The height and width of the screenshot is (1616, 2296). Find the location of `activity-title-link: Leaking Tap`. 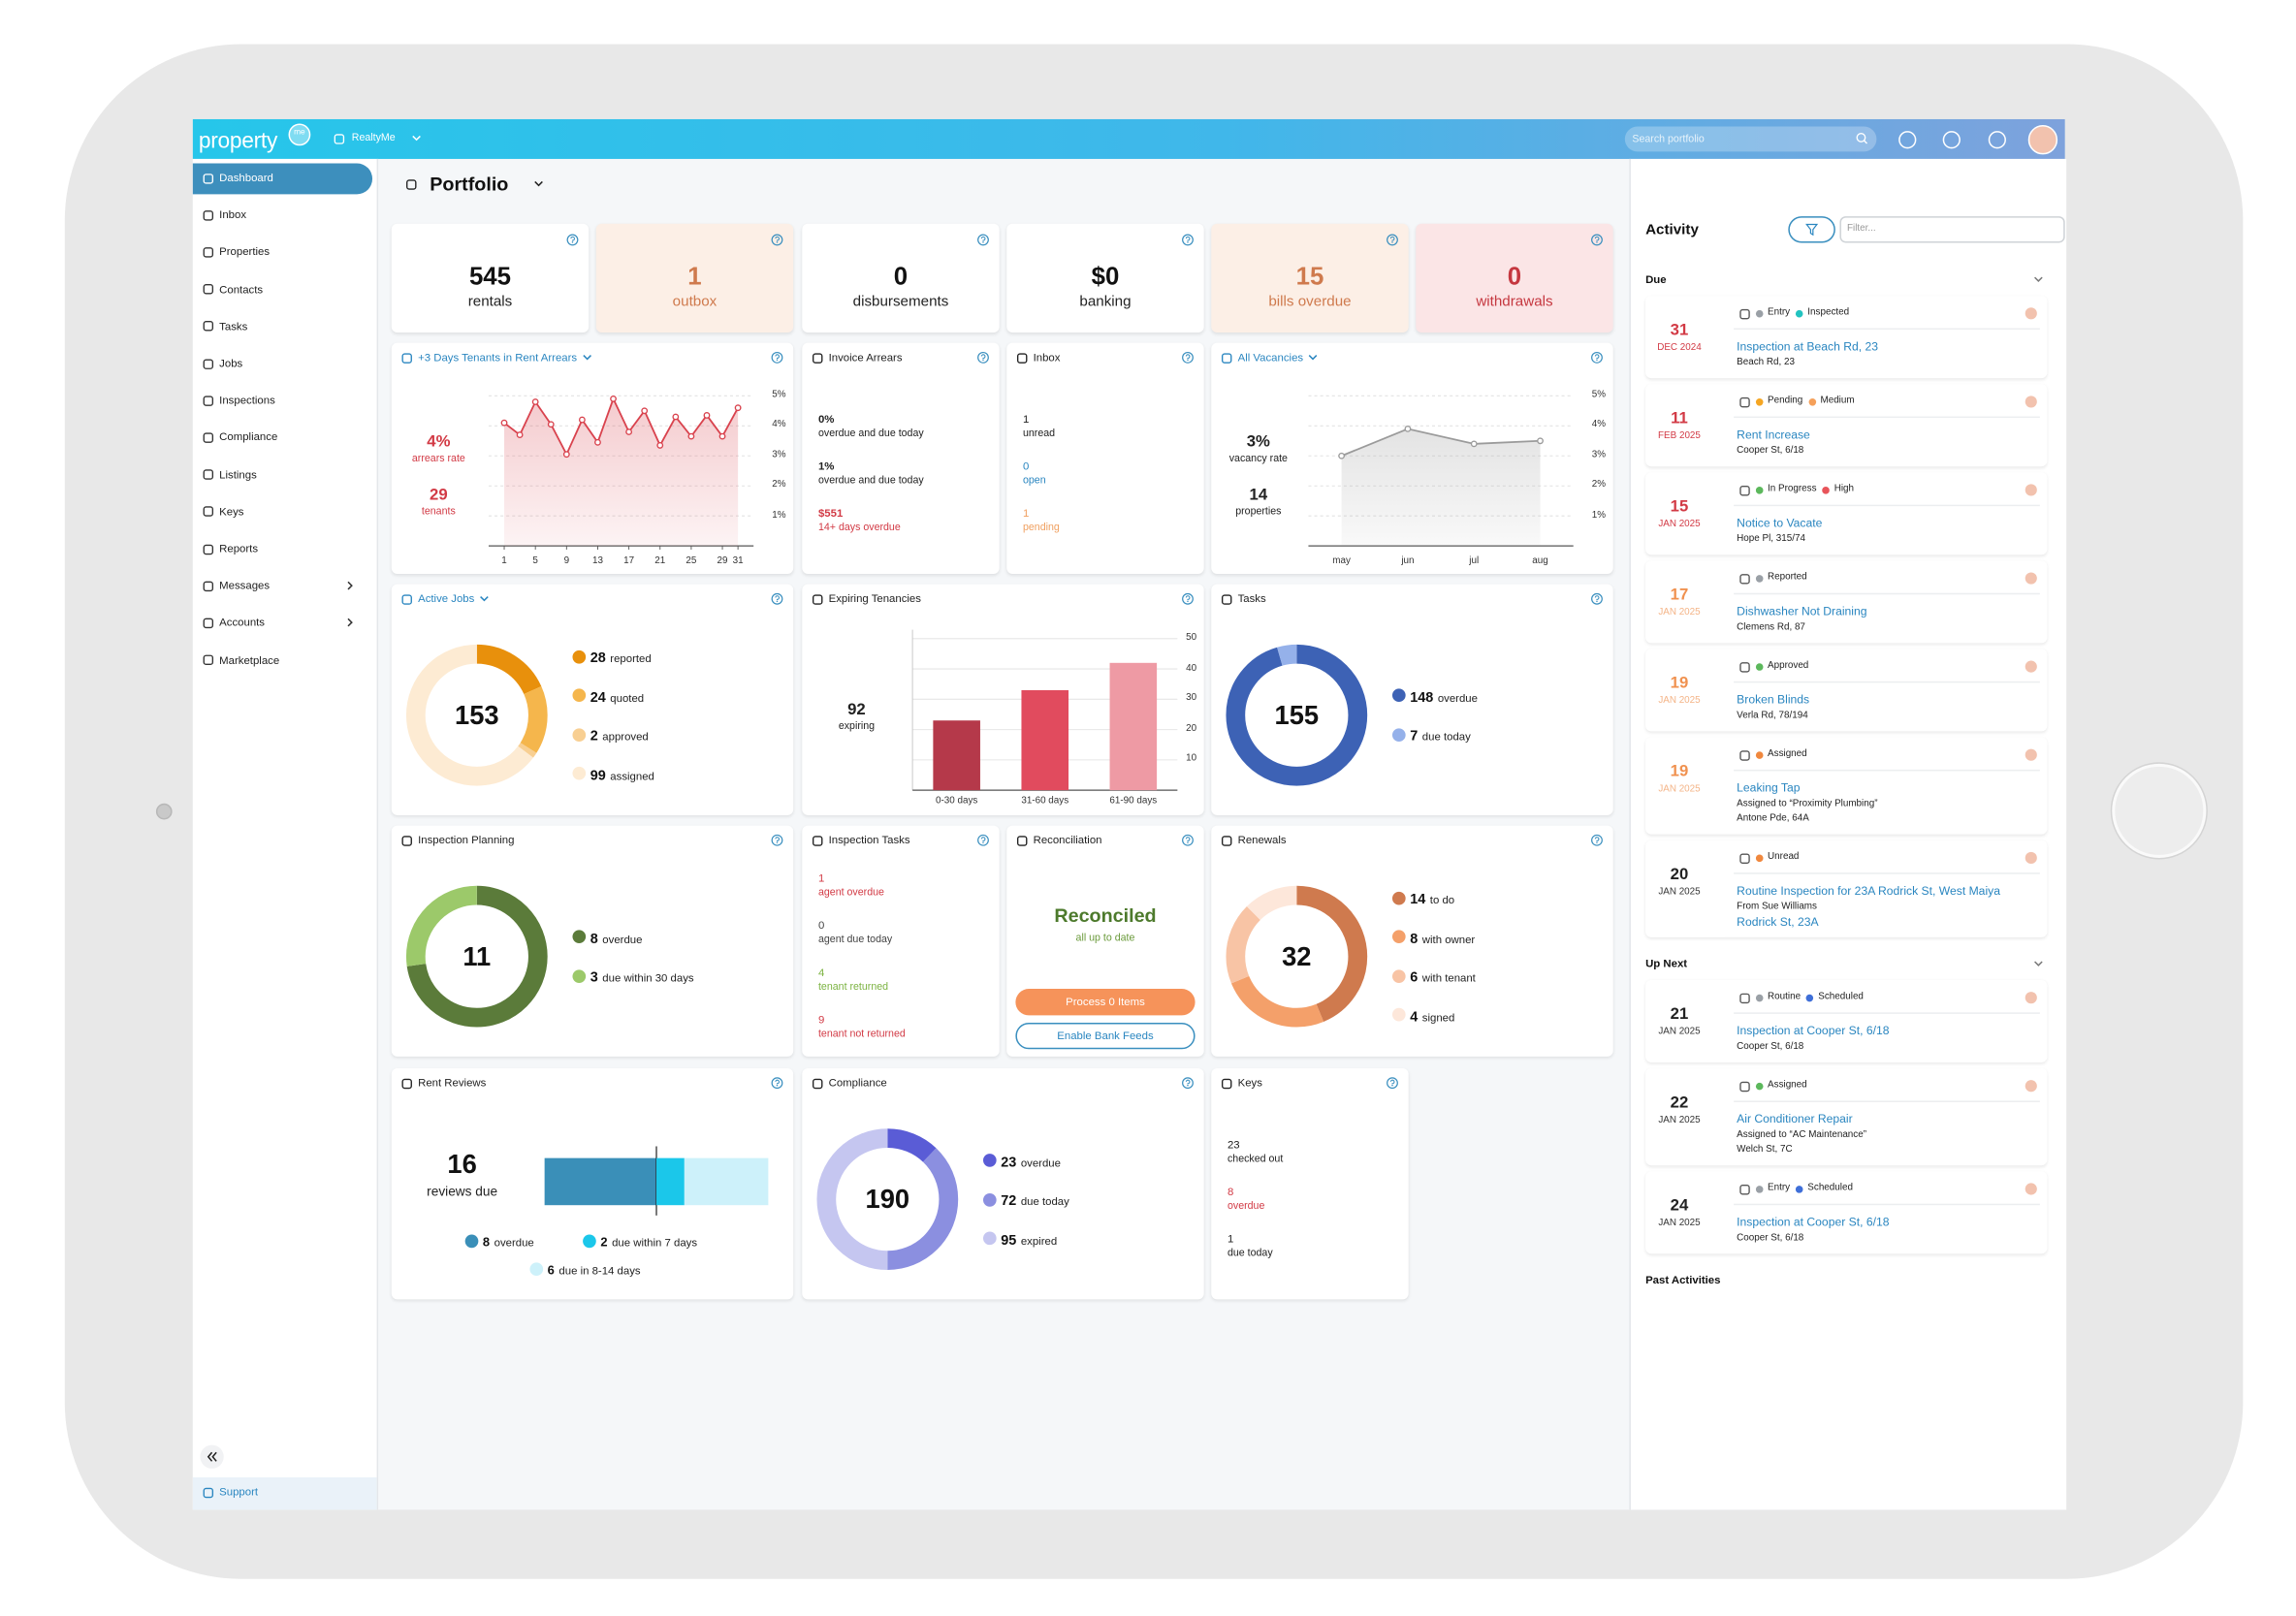

activity-title-link: Leaking Tap is located at coordinates (1769, 788).